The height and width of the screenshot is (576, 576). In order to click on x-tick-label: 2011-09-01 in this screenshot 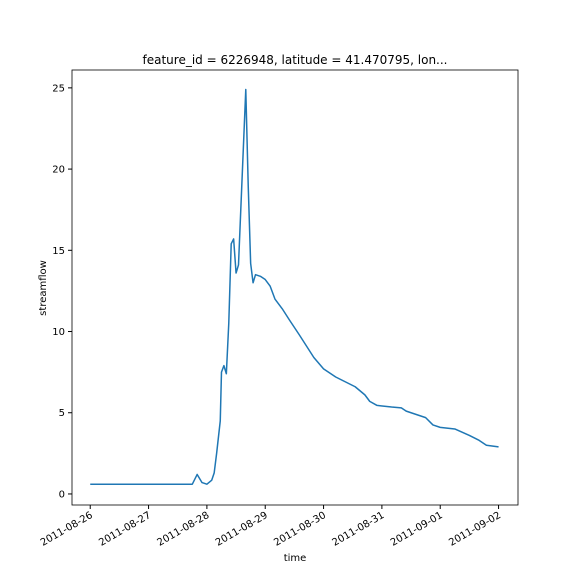, I will do `click(417, 529)`.